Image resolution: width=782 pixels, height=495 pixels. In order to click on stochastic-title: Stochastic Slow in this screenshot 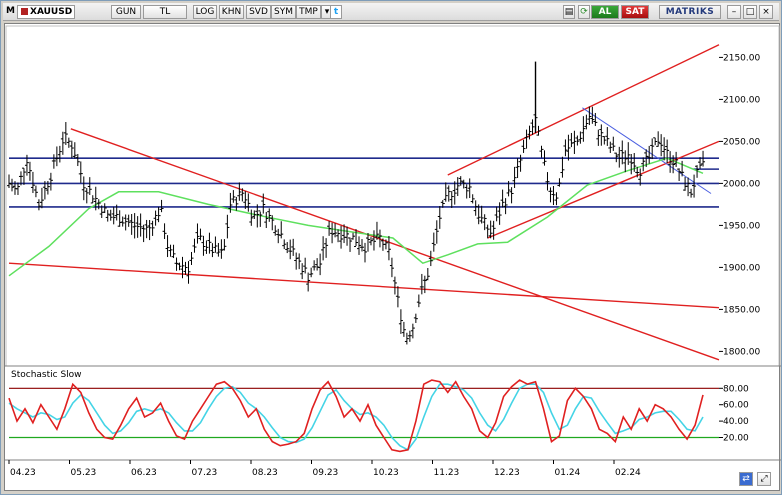, I will do `click(46, 375)`.